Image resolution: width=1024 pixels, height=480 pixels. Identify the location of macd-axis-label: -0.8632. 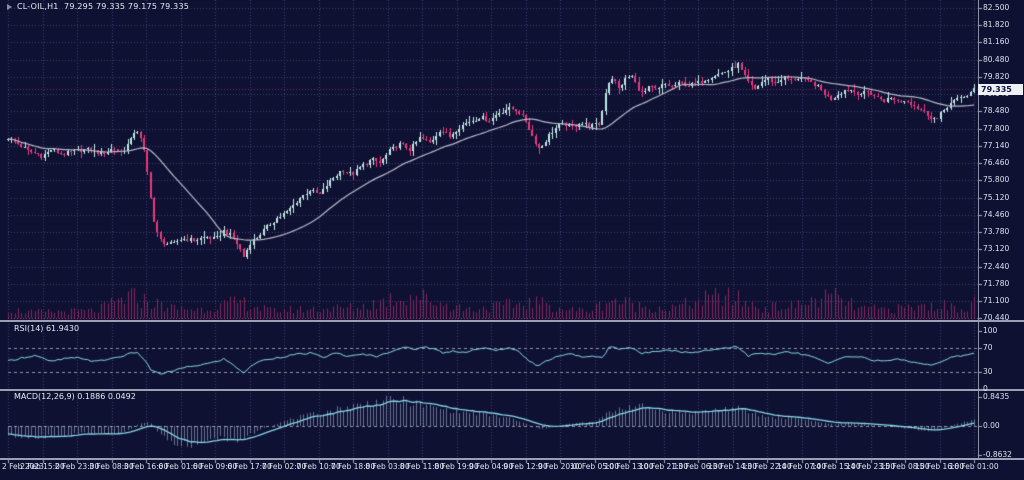
(997, 455).